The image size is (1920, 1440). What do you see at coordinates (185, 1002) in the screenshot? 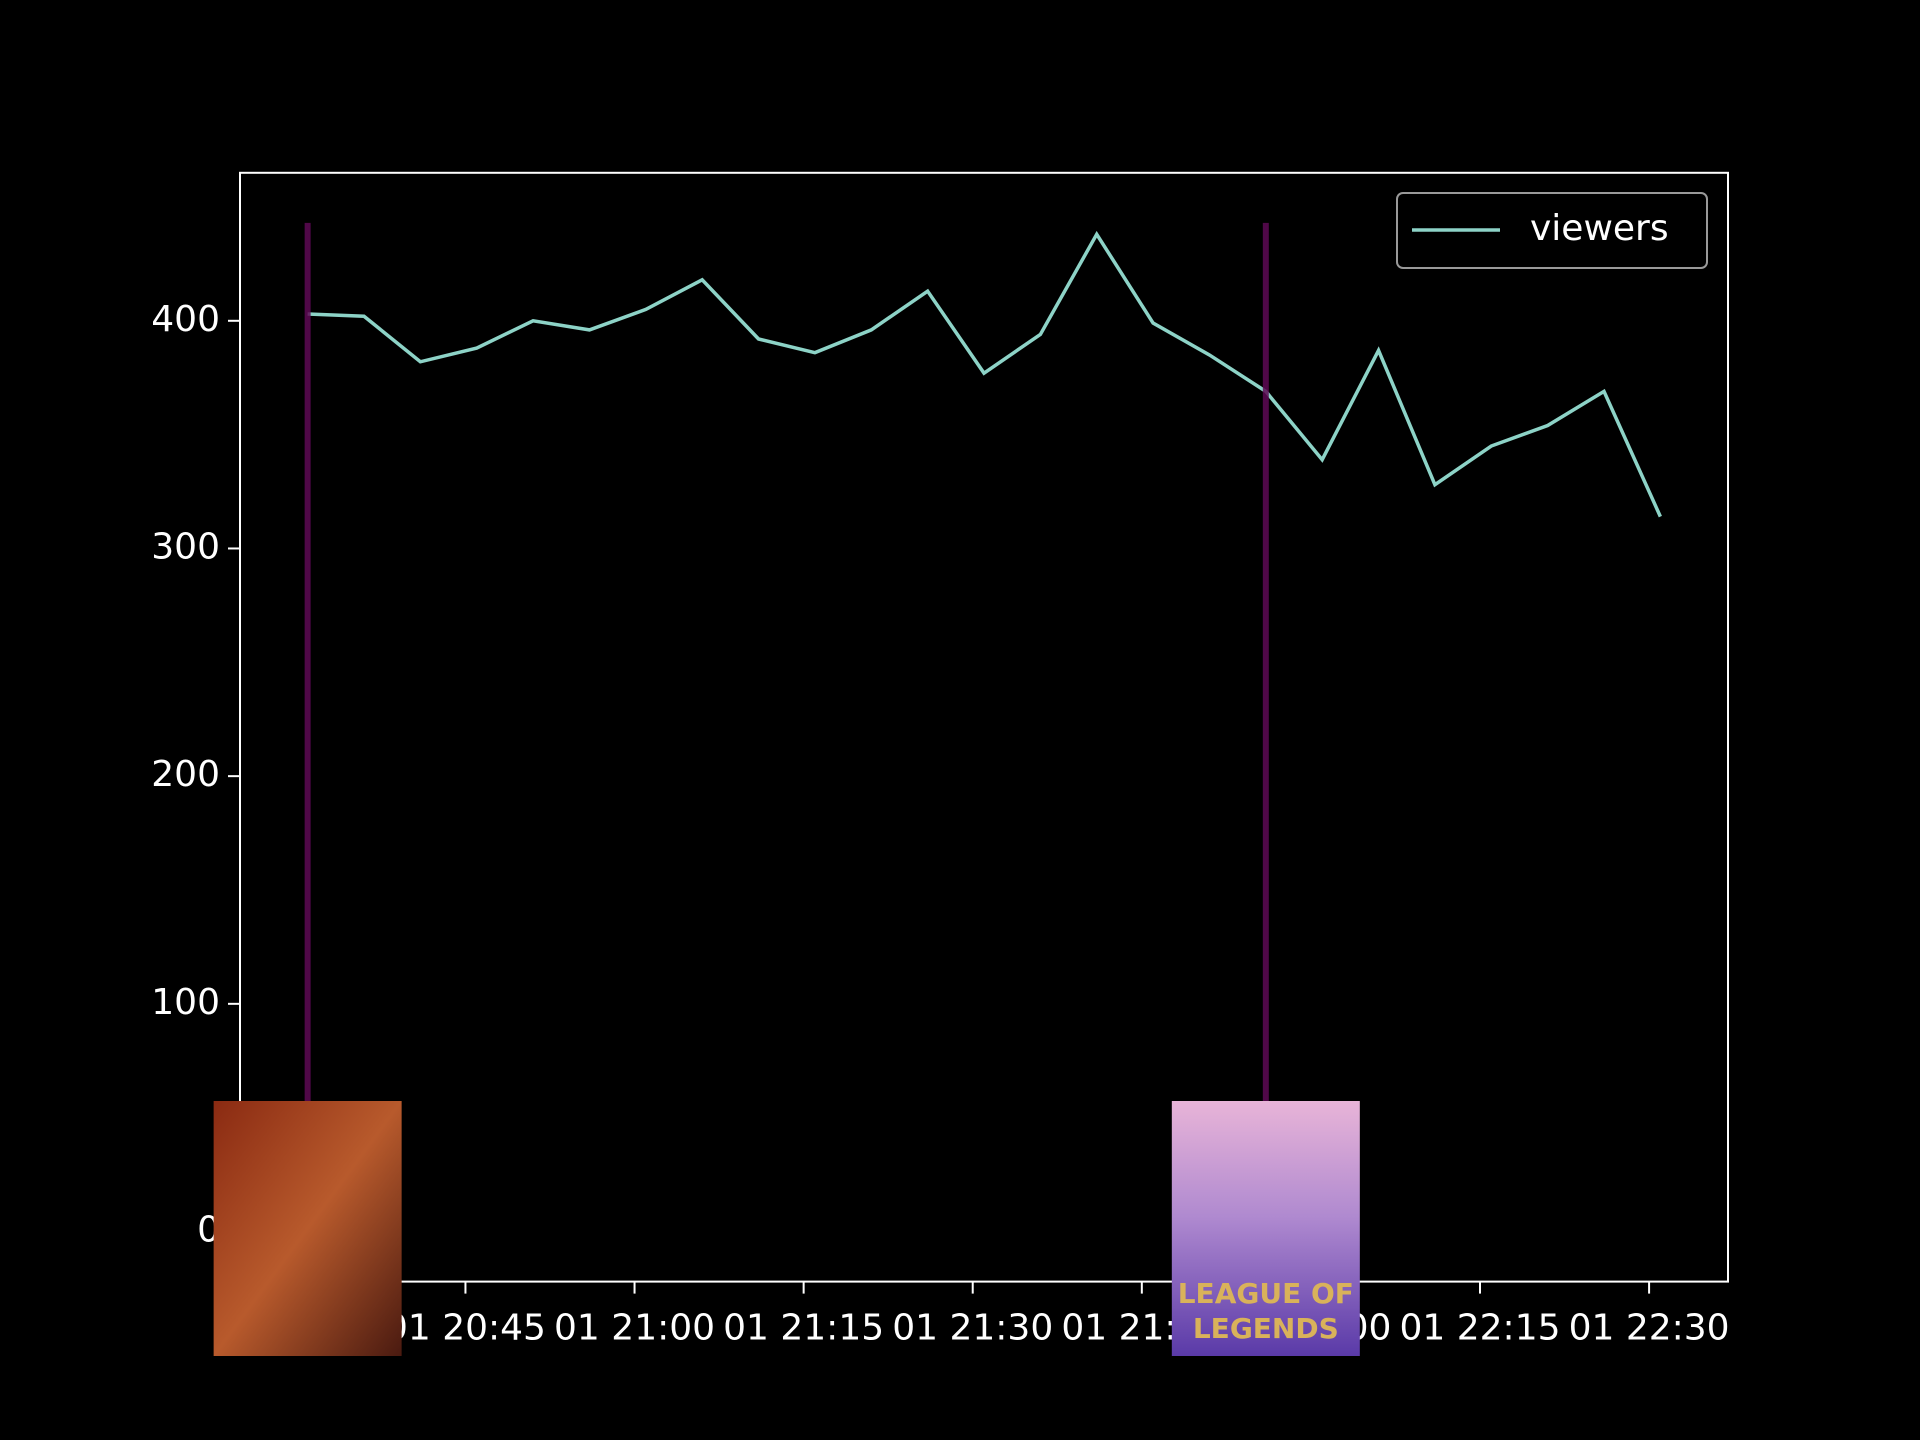
I see `y-tick-label: 100` at bounding box center [185, 1002].